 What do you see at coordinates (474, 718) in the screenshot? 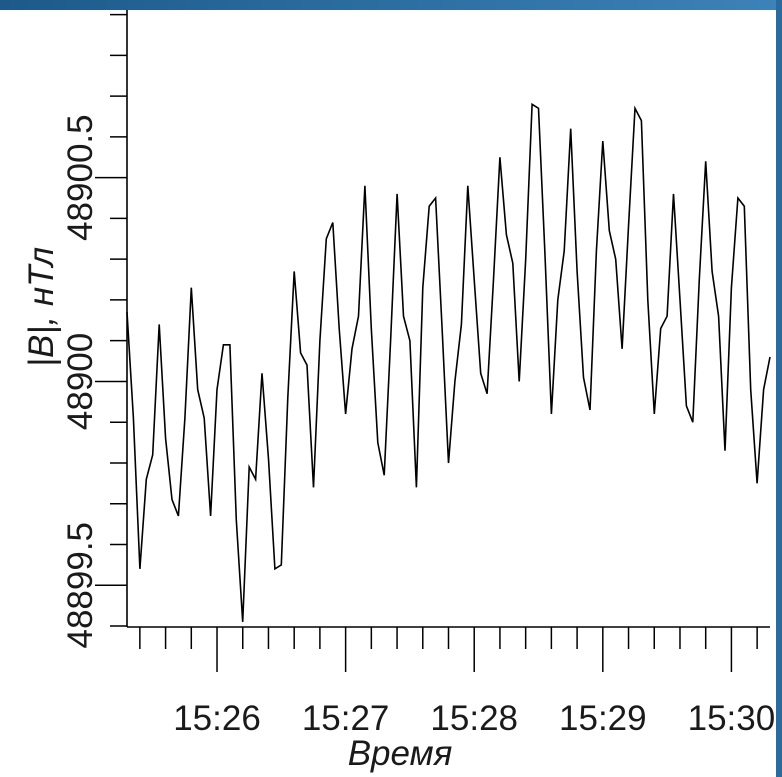
I see `x-tick-label: 15:28` at bounding box center [474, 718].